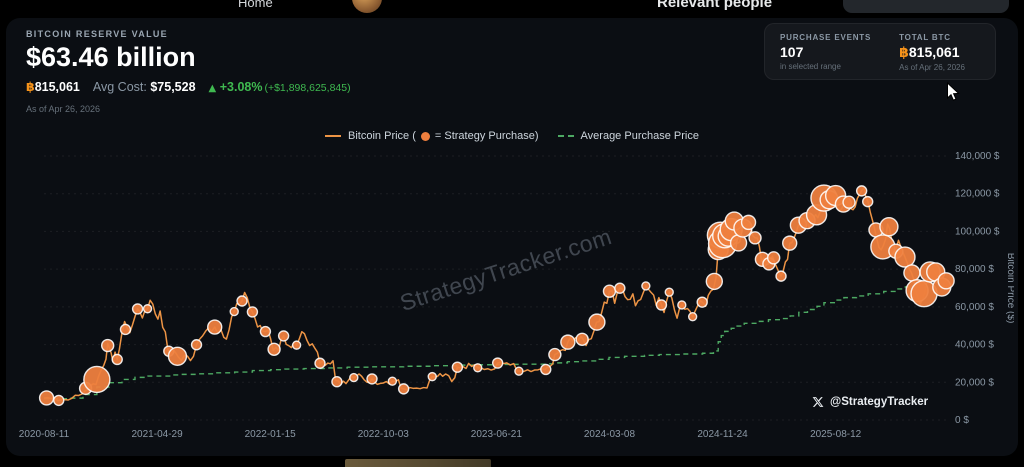  What do you see at coordinates (158, 434) in the screenshot?
I see `x-axis-label: 2021-04-29` at bounding box center [158, 434].